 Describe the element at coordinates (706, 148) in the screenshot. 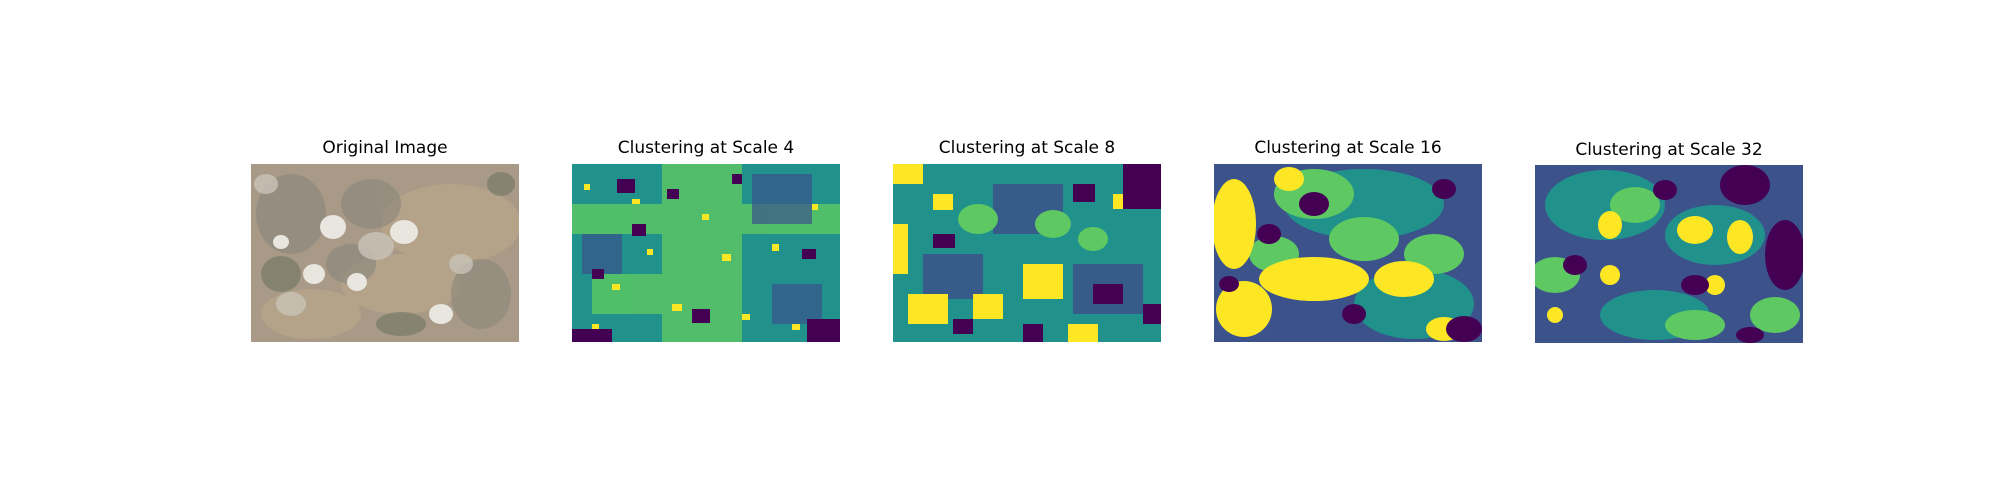

I see `panel-title: Clustering at Scale 4` at that location.